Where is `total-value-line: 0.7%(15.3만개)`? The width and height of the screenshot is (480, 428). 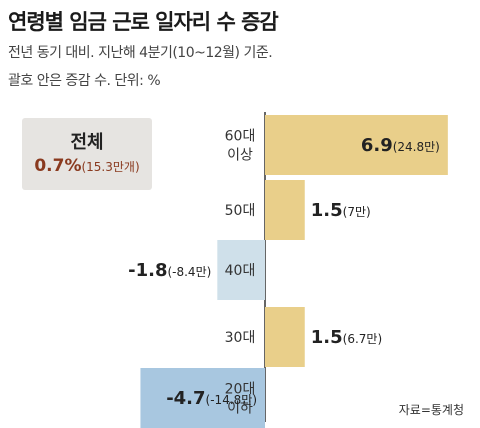
total-value-line: 0.7%(15.3만개) is located at coordinates (87, 166).